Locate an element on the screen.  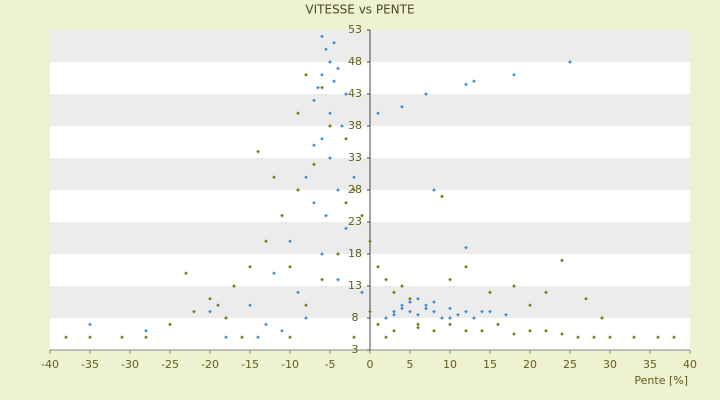
y-tick-label: 33 is located at coordinates (355, 157).